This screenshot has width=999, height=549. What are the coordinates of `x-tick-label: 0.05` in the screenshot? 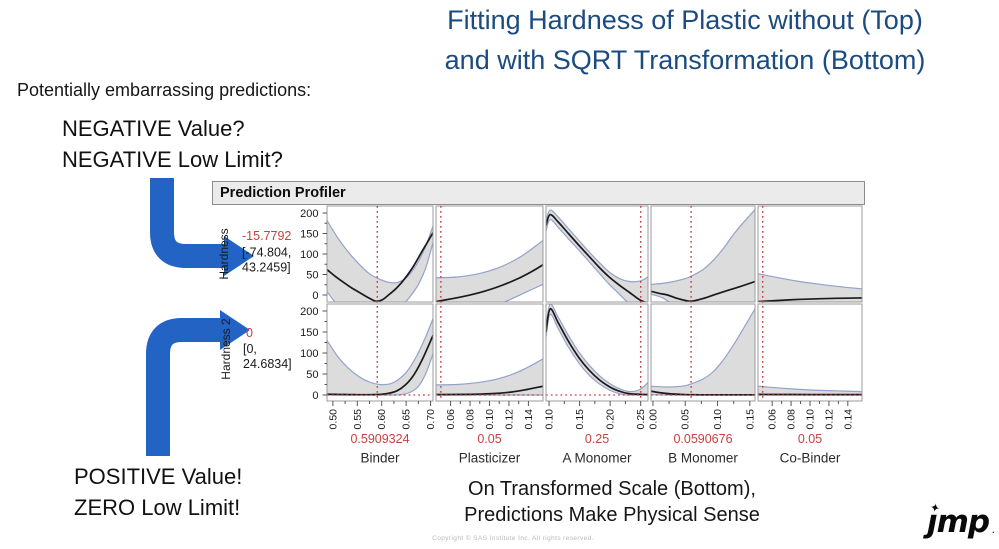 It's located at (686, 419).